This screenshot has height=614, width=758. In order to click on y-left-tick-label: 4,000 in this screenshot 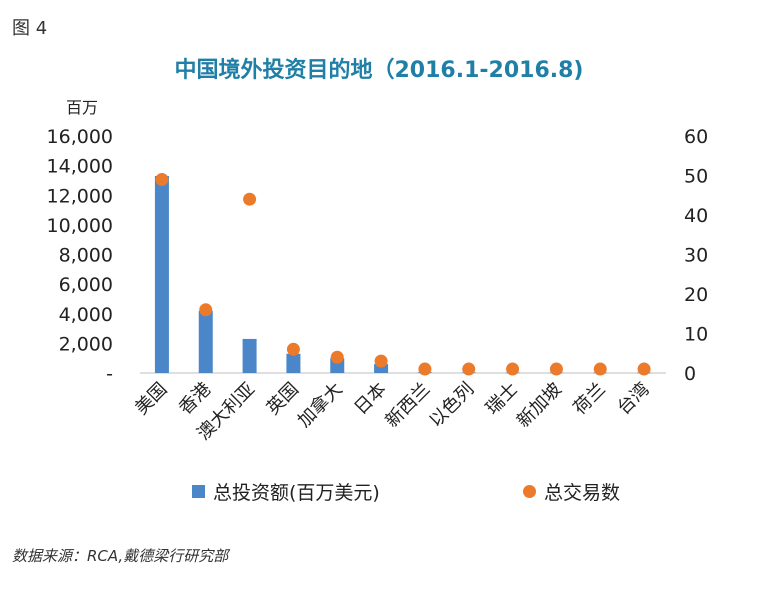, I will do `click(86, 315)`.